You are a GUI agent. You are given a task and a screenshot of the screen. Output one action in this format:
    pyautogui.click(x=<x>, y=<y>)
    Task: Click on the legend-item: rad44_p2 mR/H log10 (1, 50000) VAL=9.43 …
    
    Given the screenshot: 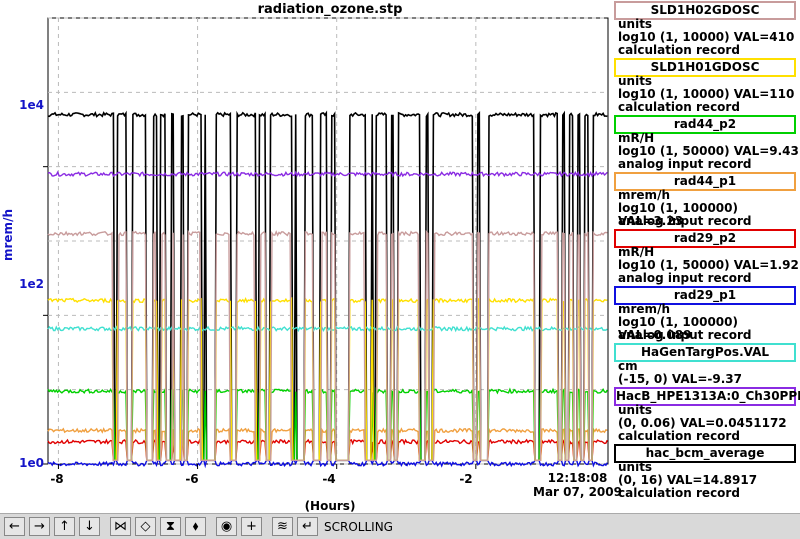 What is the action you would take?
    pyautogui.click(x=707, y=142)
    